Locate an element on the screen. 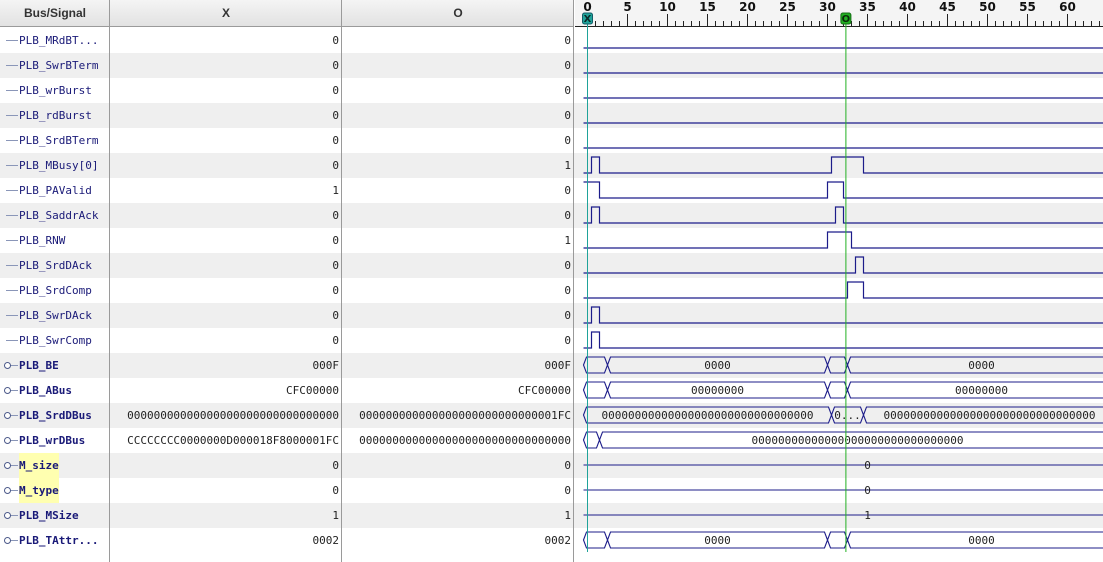 The width and height of the screenshot is (1103, 562). o-cursor-label: O is located at coordinates (846, 19).